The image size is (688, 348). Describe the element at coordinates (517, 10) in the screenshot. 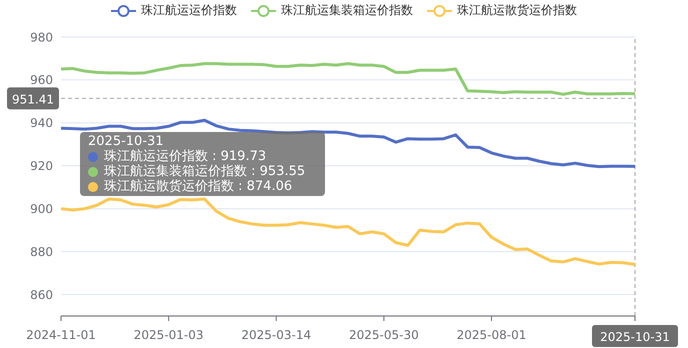

I see `legend-label: 珠江航运散货运价指数` at that location.